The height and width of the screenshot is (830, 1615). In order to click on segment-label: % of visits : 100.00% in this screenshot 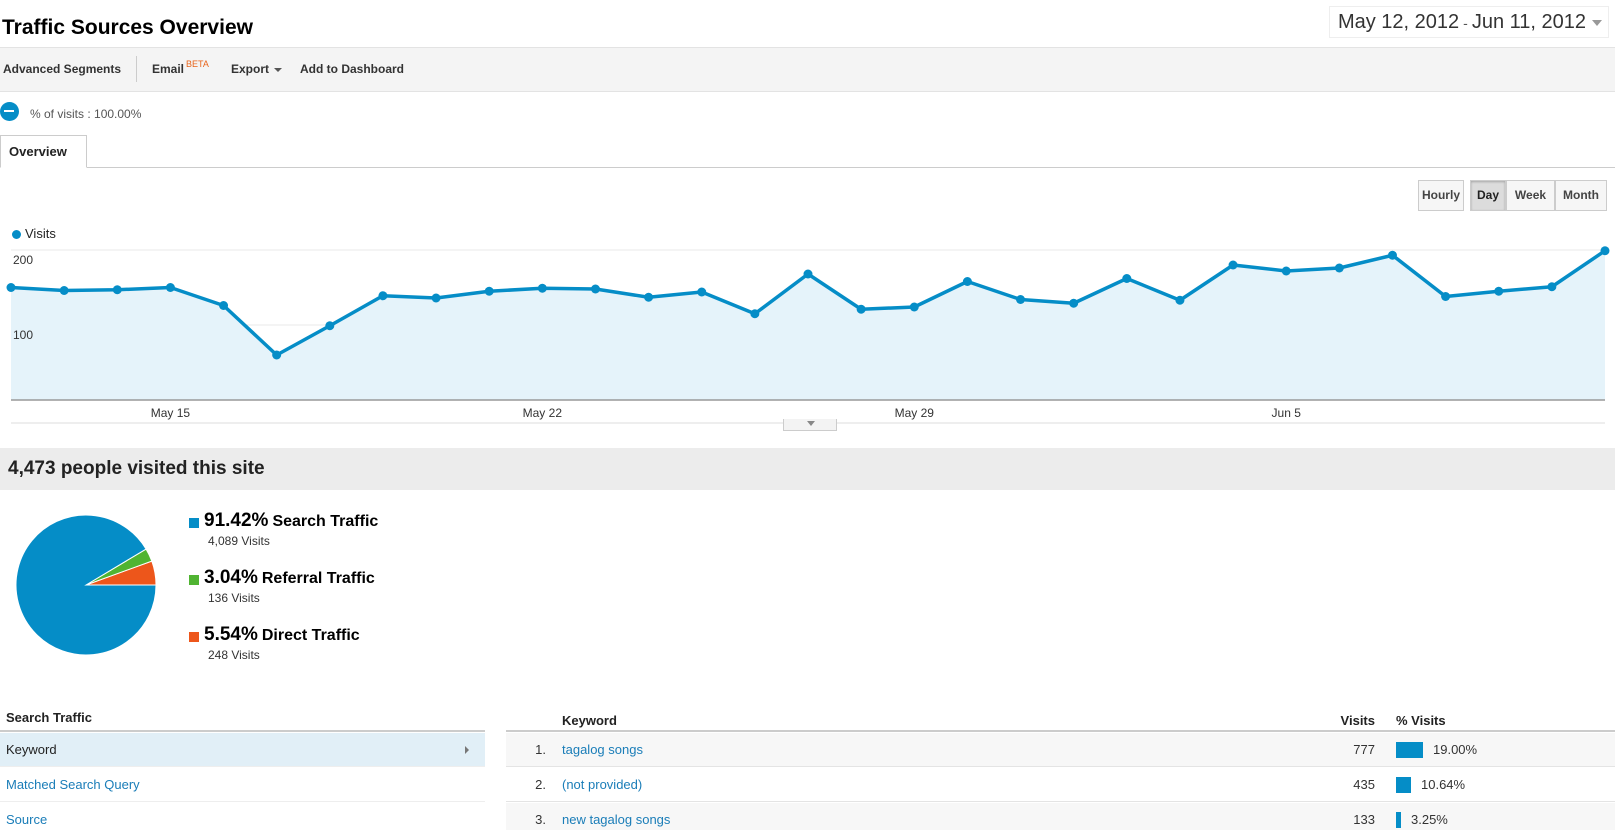, I will do `click(86, 114)`.